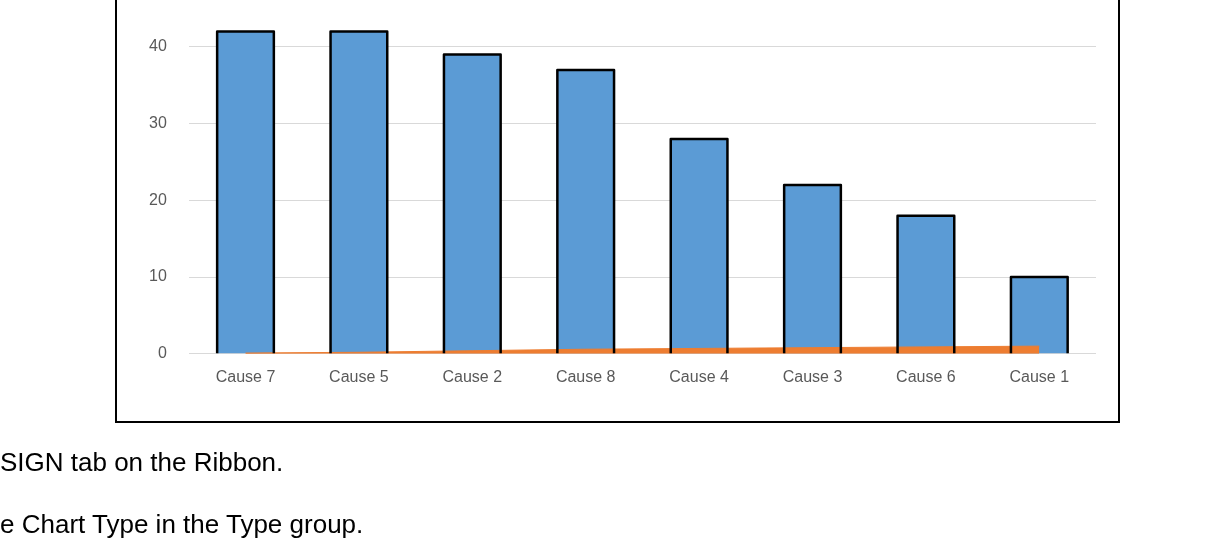 This screenshot has height=542, width=1210. I want to click on x-tick-label: Cause 4, so click(699, 376).